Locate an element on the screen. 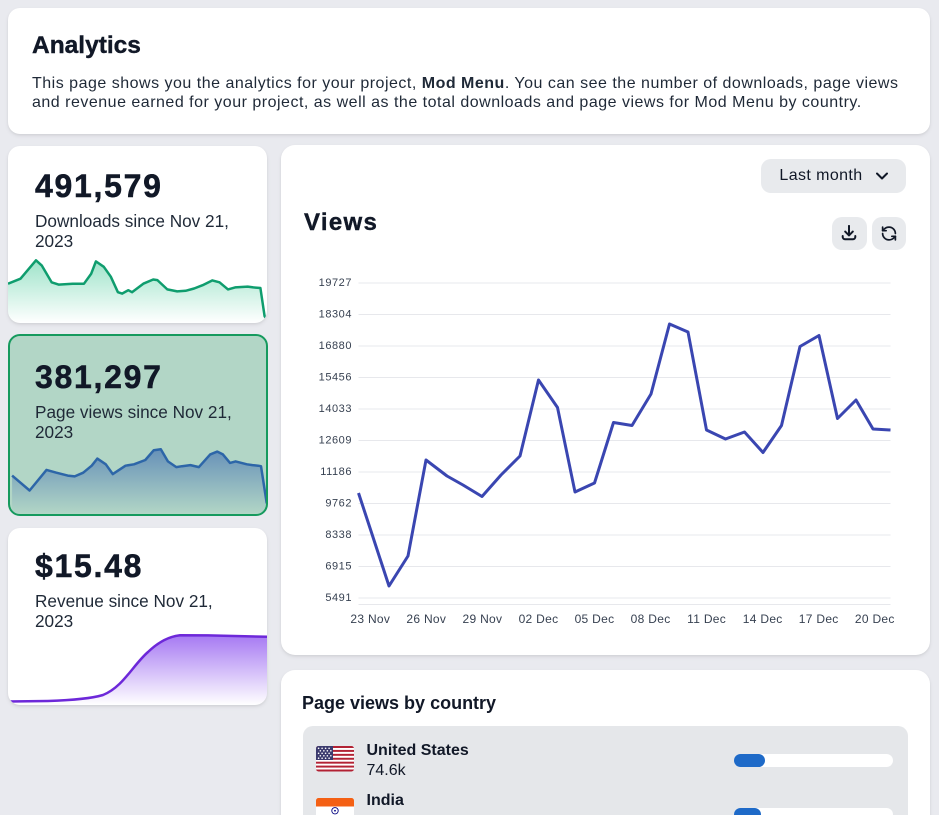 The image size is (939, 815). svg-text: 05 Dec is located at coordinates (595, 619).